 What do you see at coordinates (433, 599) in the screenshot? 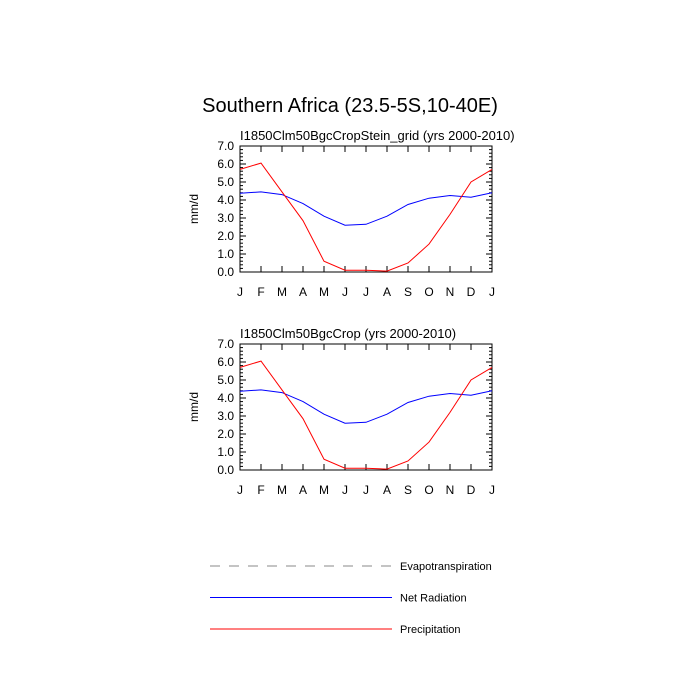
I see `legend-label: Net Radiation` at bounding box center [433, 599].